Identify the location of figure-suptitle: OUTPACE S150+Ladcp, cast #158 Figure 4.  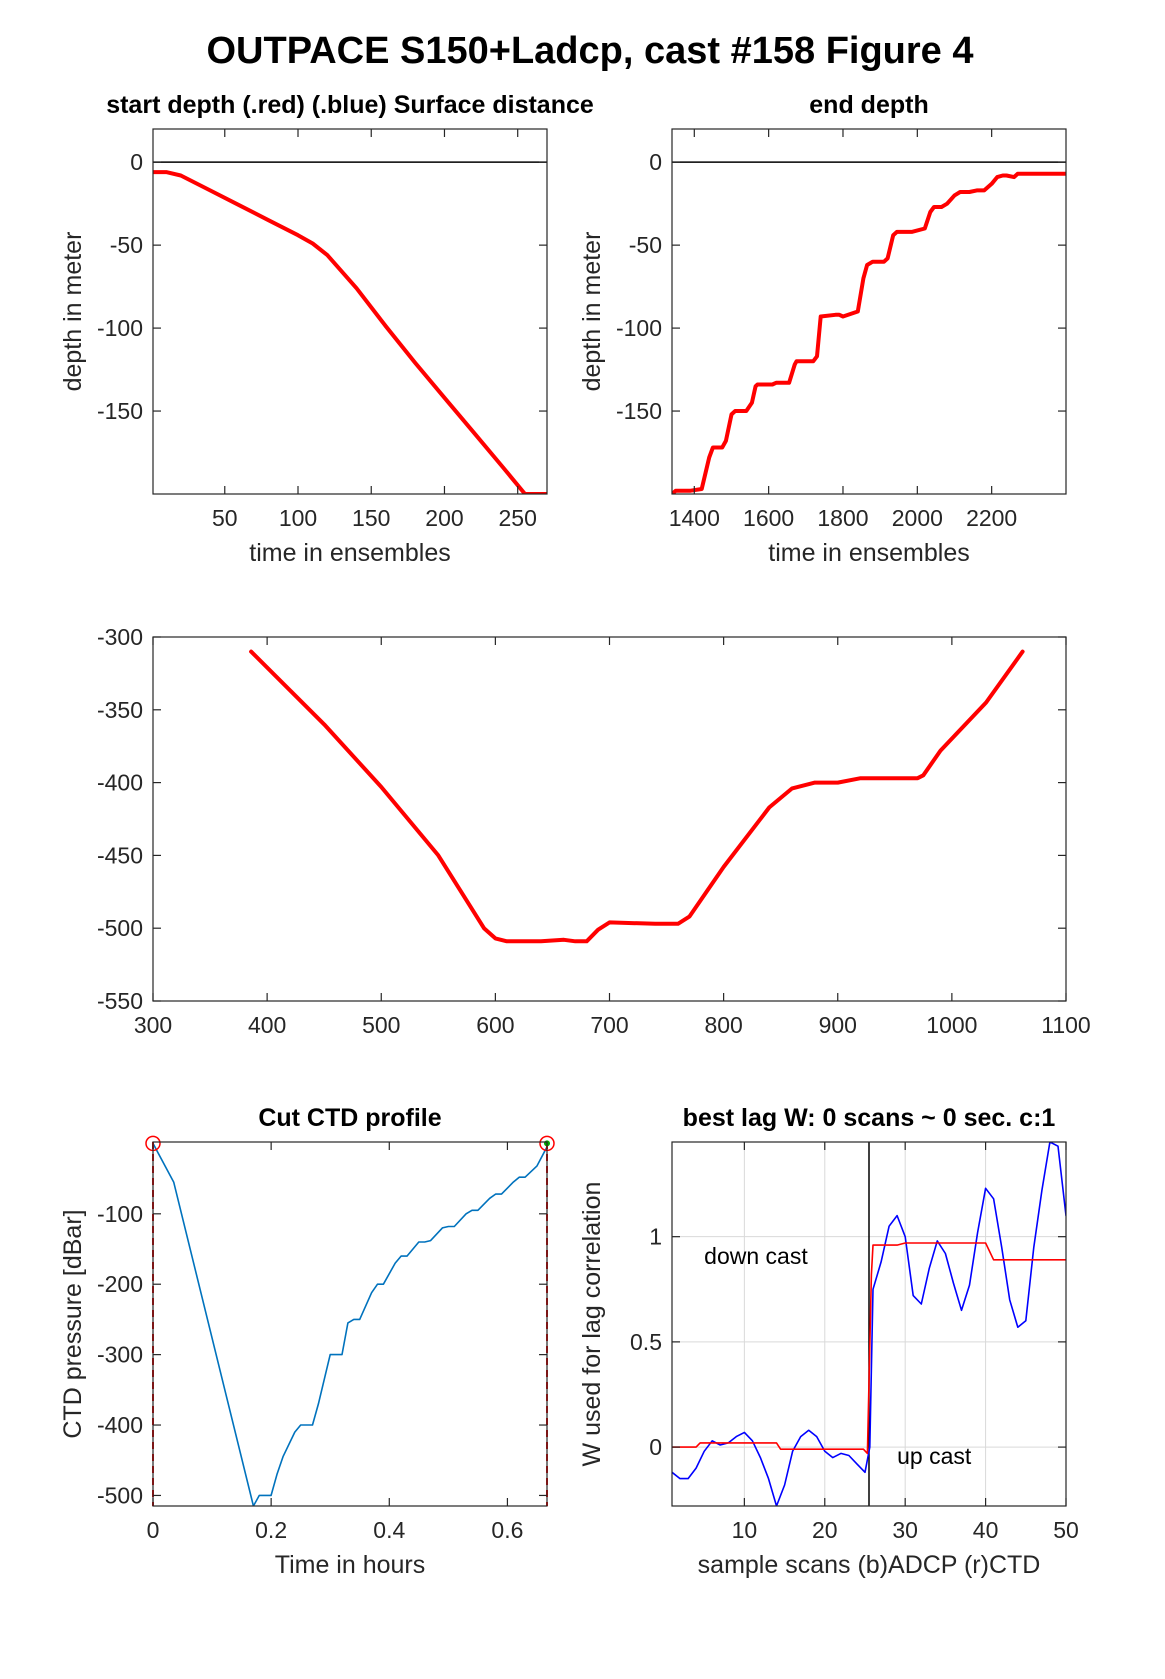
(590, 51).